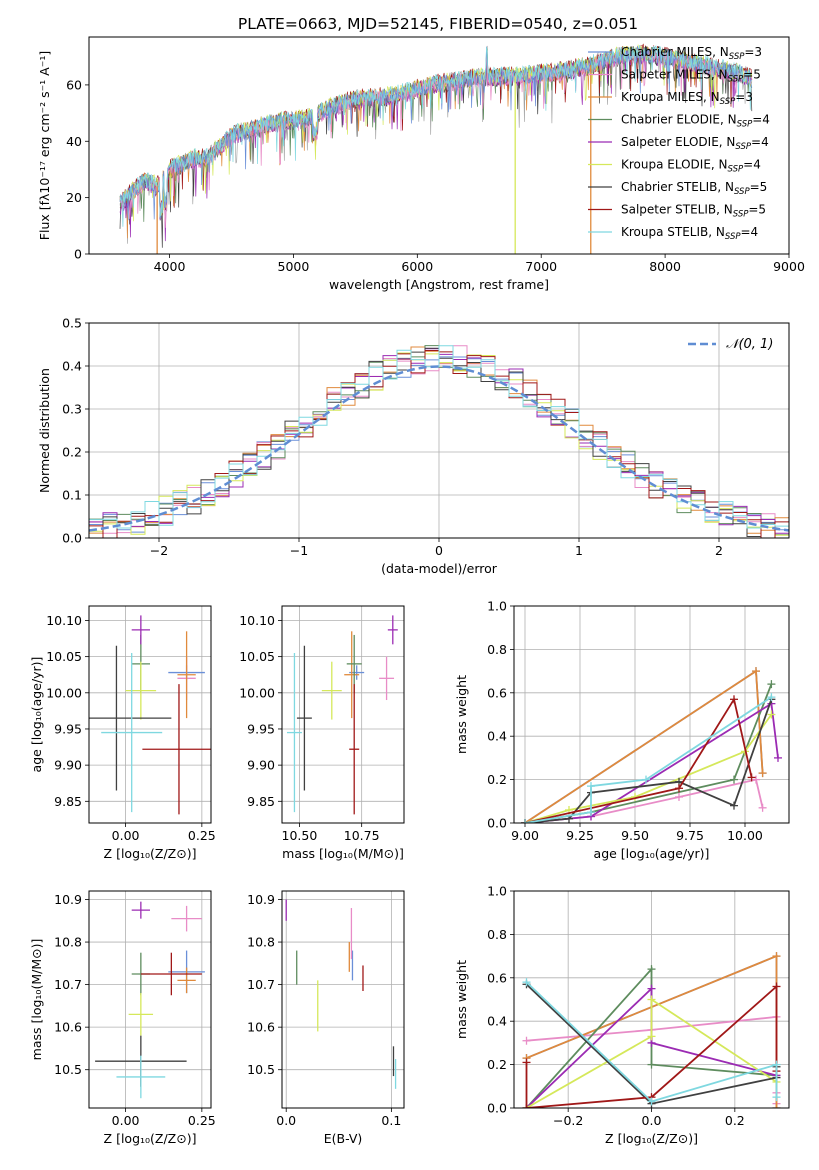 The image size is (819, 1170). What do you see at coordinates (580, 835) in the screenshot?
I see `x-tick-label: 9.25` at bounding box center [580, 835].